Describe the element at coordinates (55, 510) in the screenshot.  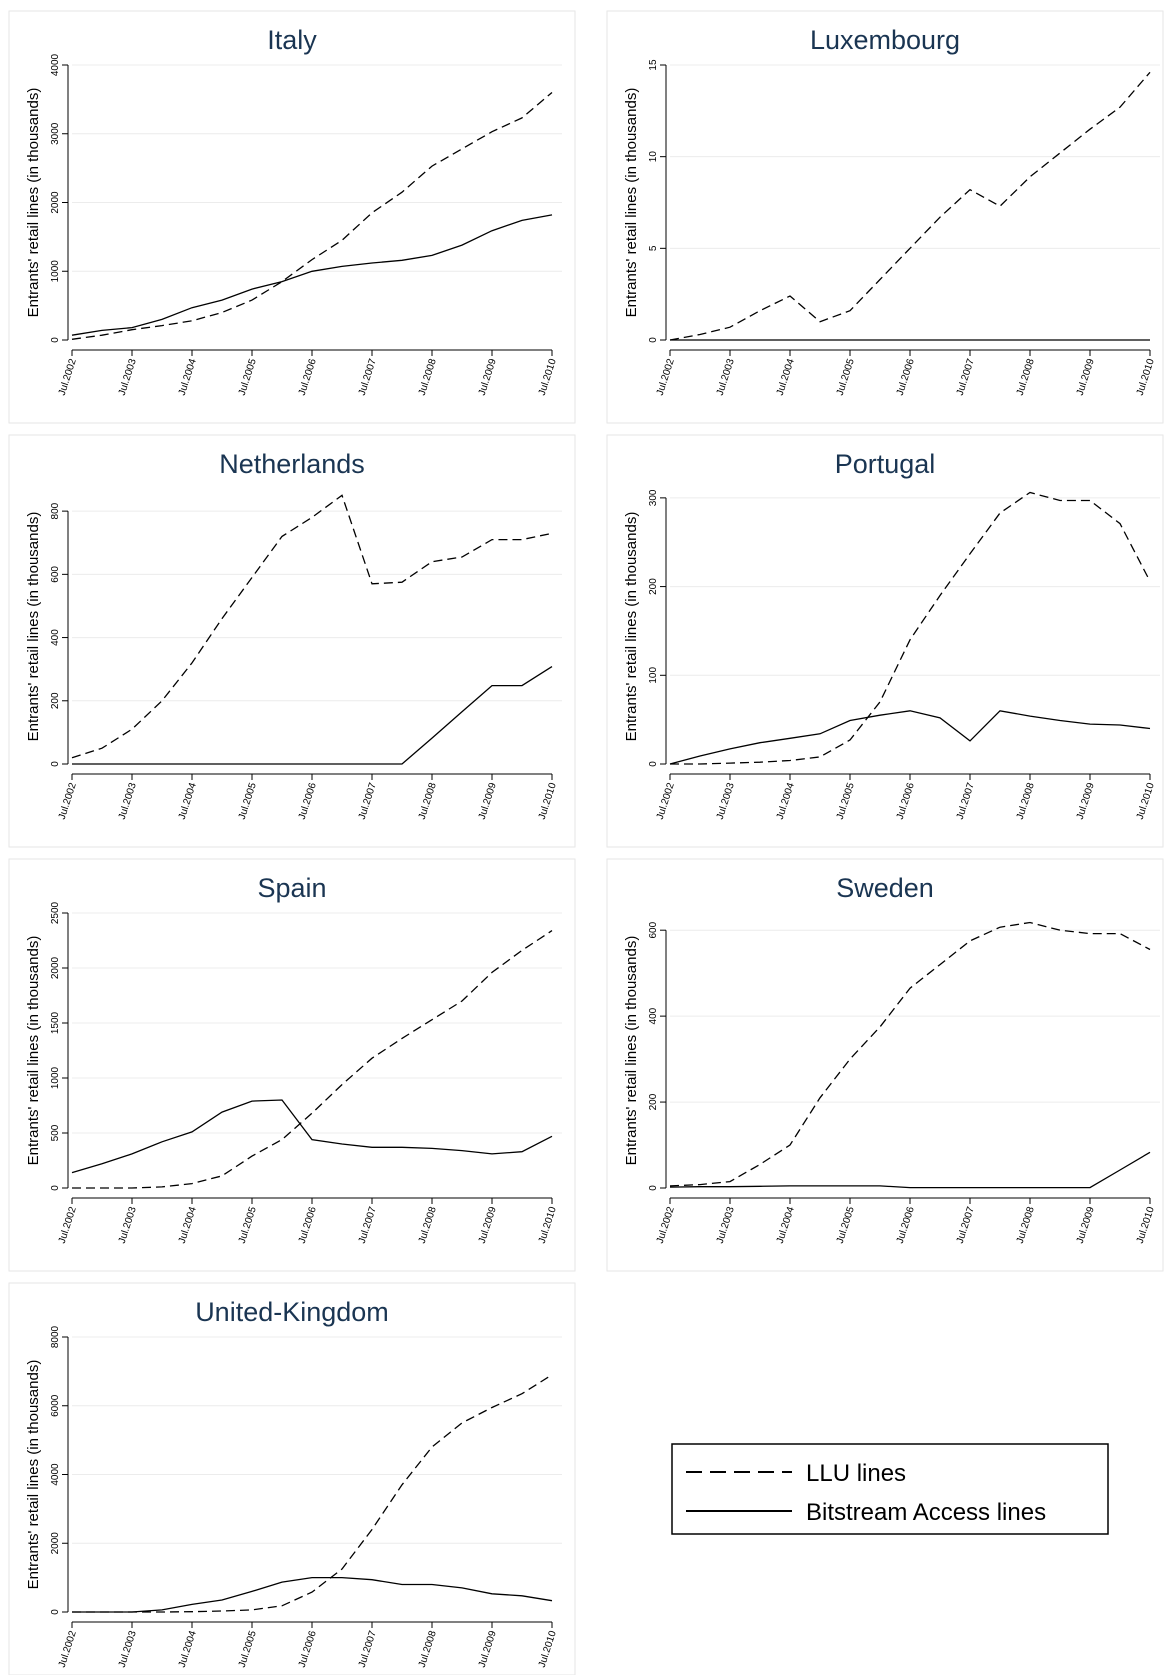
I see `y-tick-label: 800` at that location.